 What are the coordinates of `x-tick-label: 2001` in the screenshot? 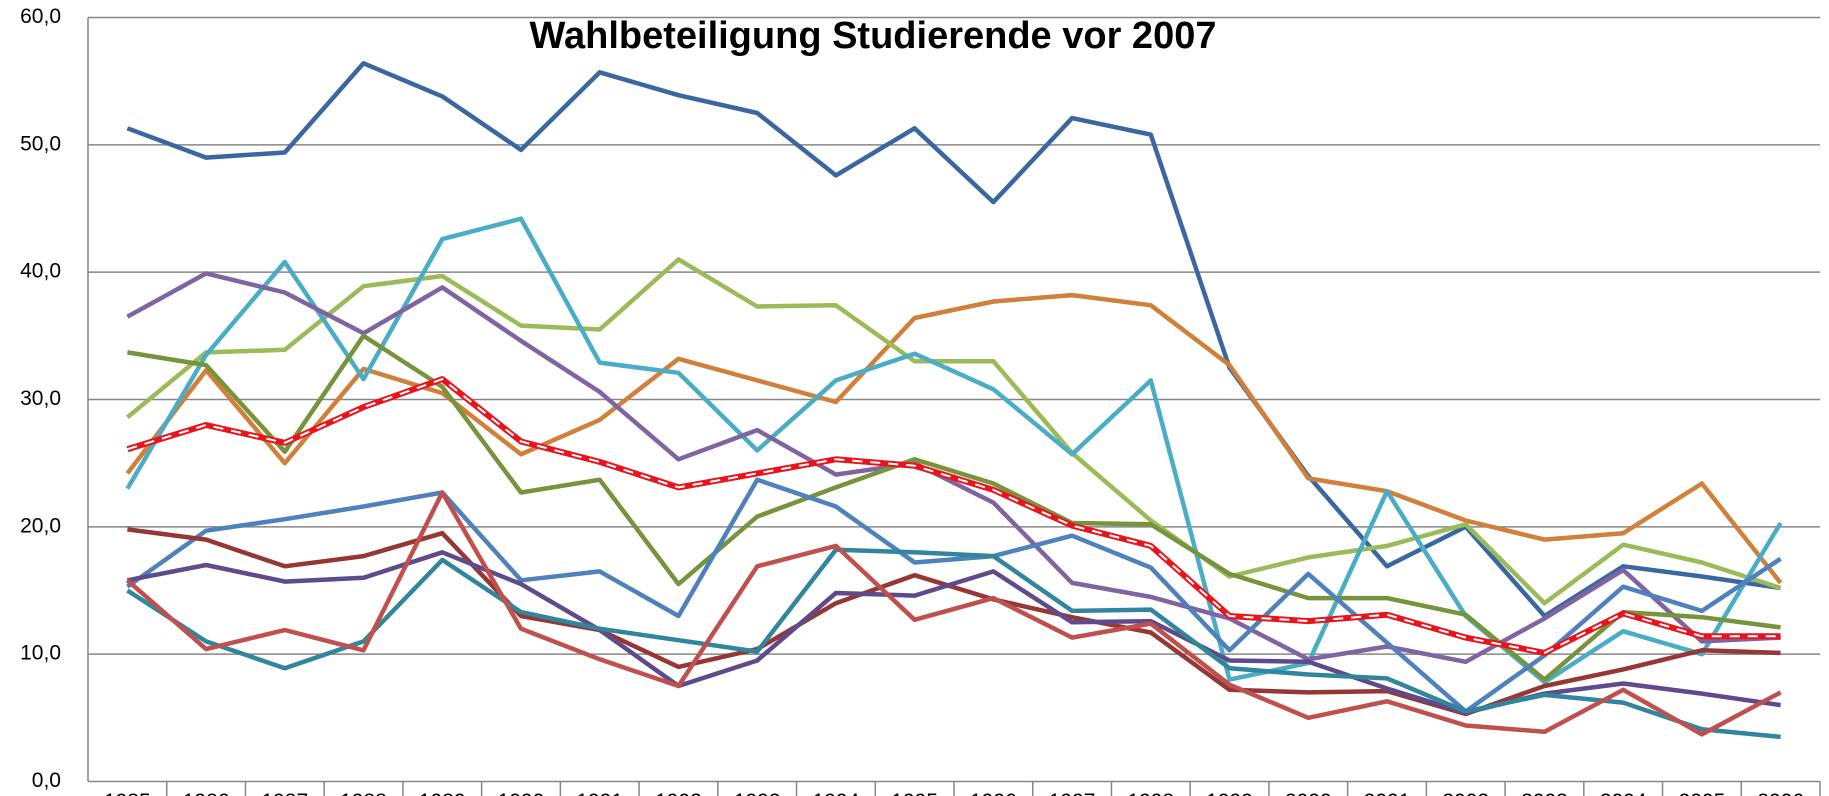 It's located at (1387, 793).